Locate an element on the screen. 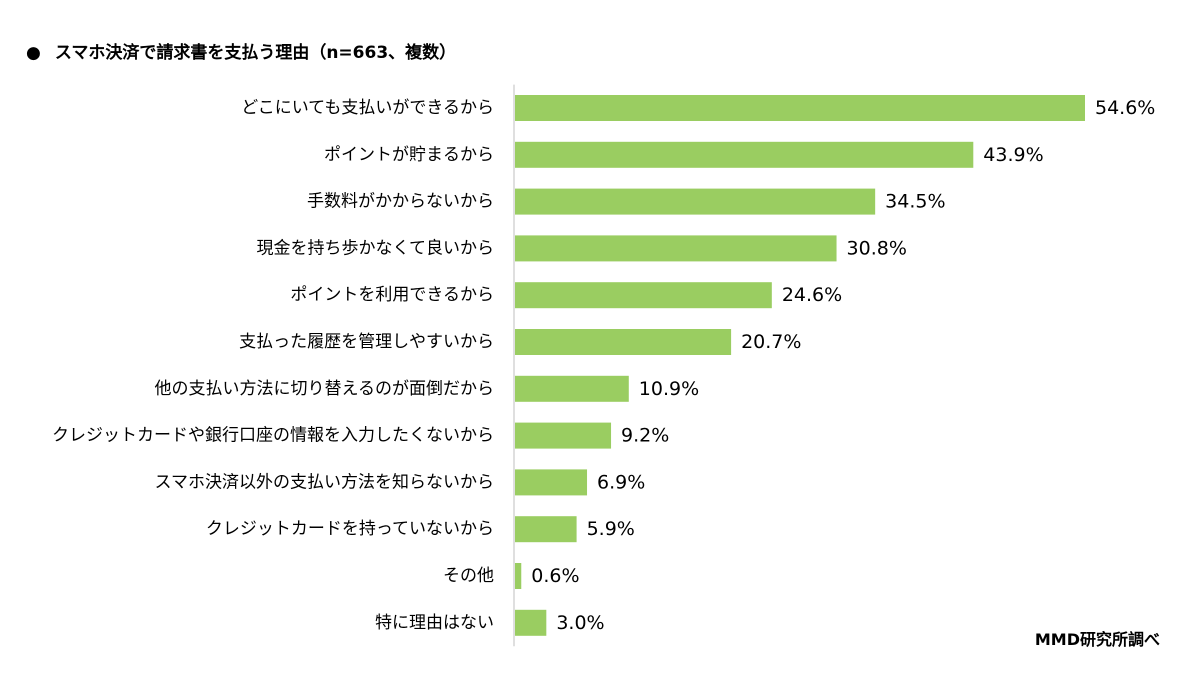 The height and width of the screenshot is (700, 1200). value-label: 9.2% is located at coordinates (645, 436).